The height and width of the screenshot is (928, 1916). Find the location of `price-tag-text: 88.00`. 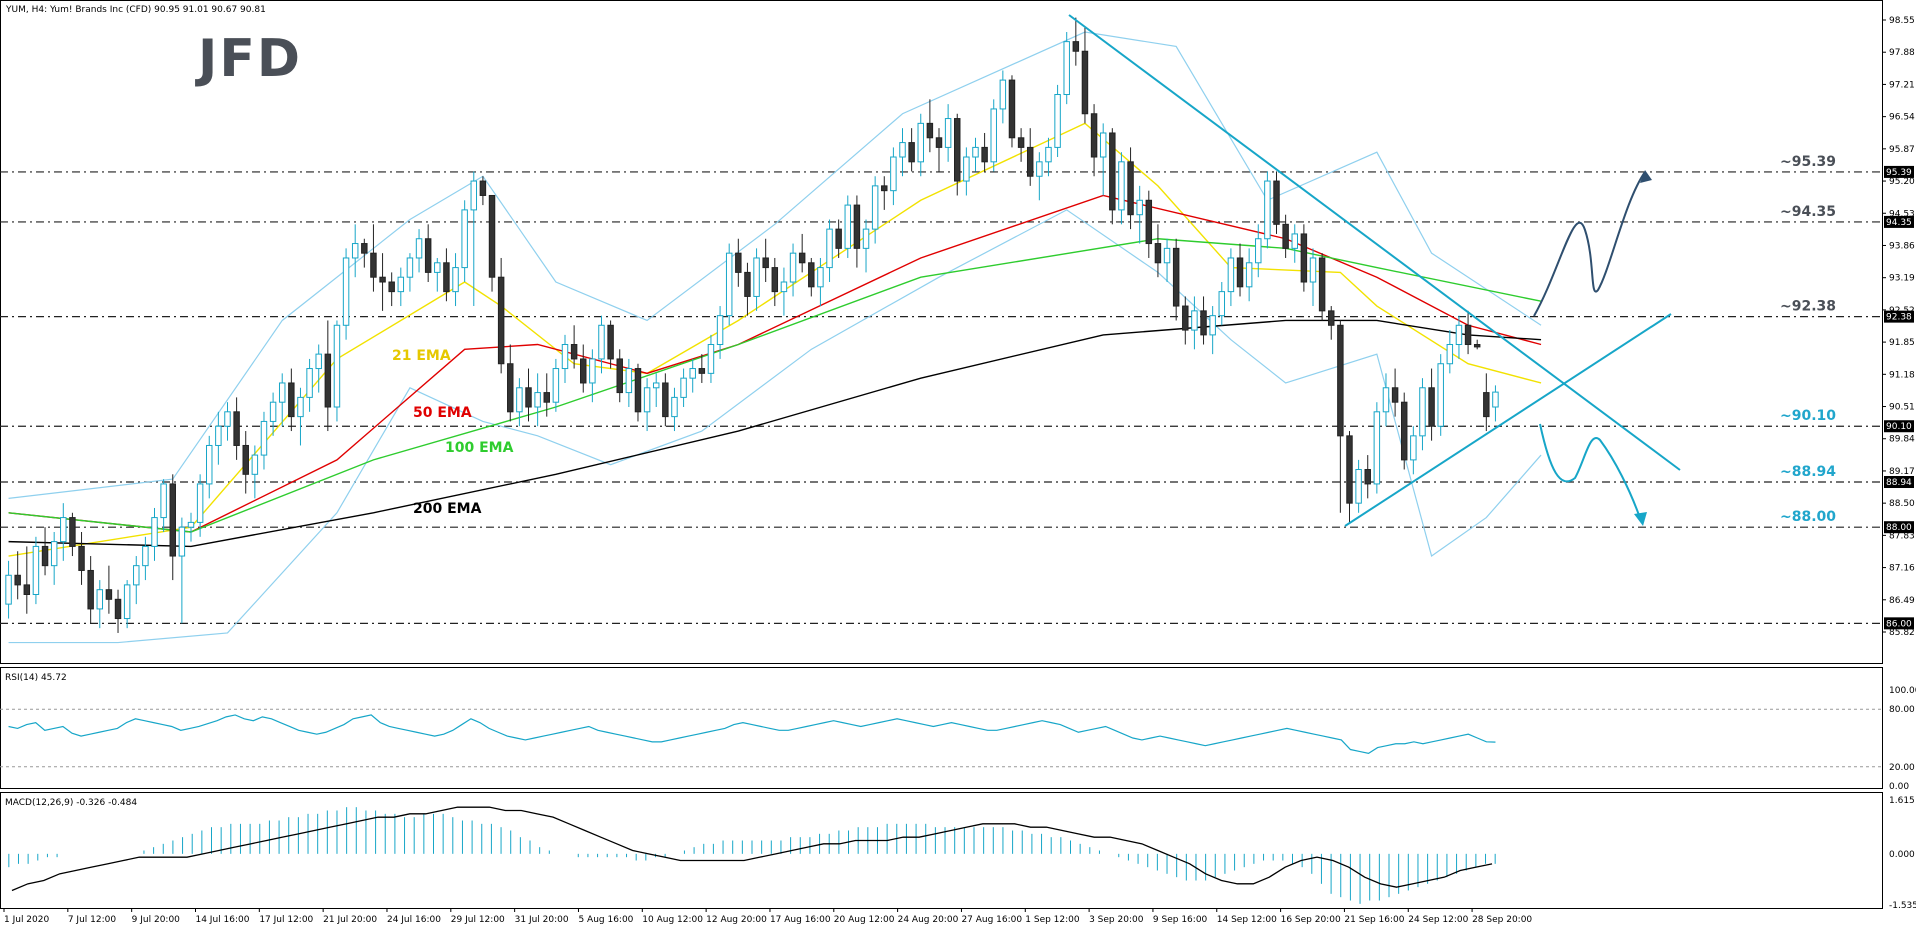

price-tag-text: 88.00 is located at coordinates (1899, 528).